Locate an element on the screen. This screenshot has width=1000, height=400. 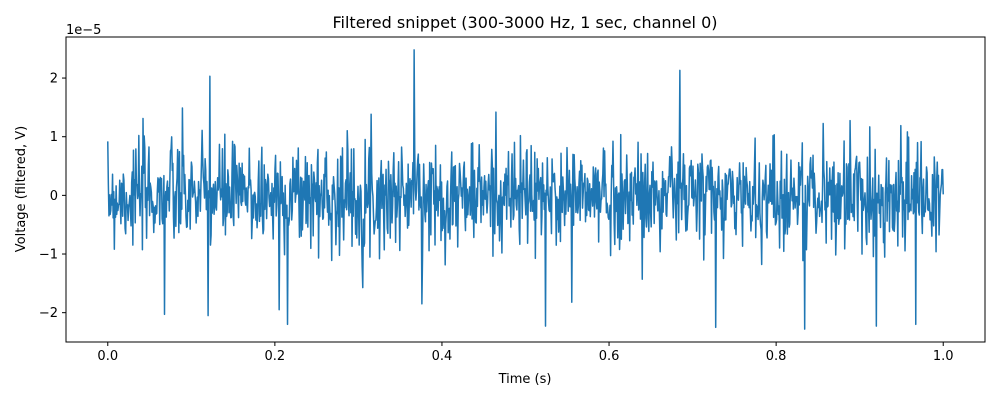
x-tick-label: 0.6 is located at coordinates (609, 356).